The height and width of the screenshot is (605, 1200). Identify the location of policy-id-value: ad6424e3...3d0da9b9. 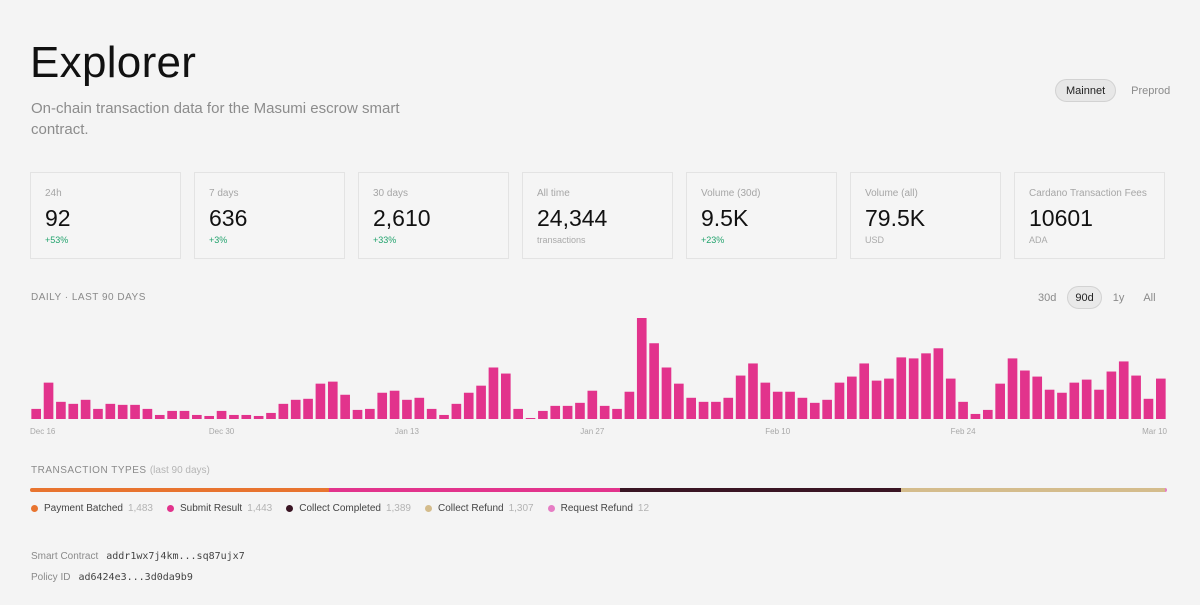
(135, 577).